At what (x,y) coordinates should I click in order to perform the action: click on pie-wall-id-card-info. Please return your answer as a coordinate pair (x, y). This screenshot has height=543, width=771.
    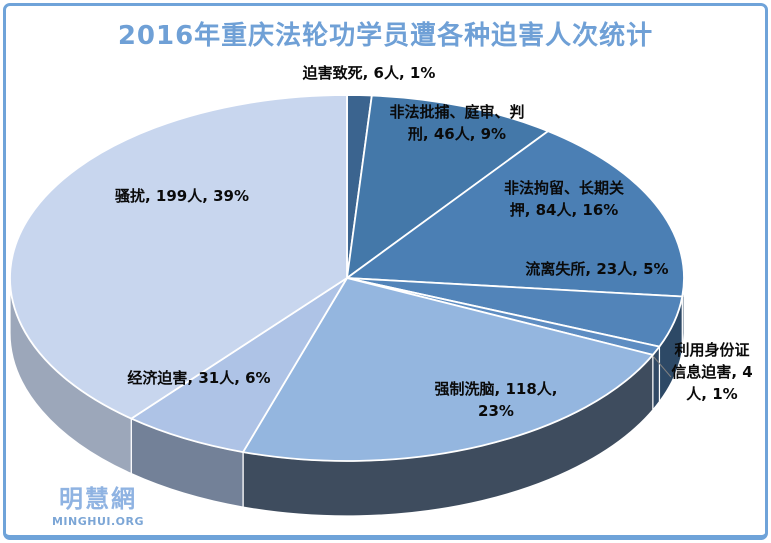
    Looking at the image, I should click on (656, 378).